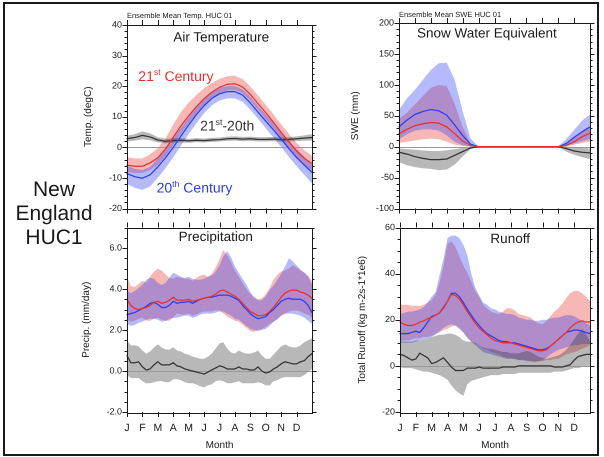 This screenshot has width=604, height=457. I want to click on y-tick-label: 200, so click(386, 22).